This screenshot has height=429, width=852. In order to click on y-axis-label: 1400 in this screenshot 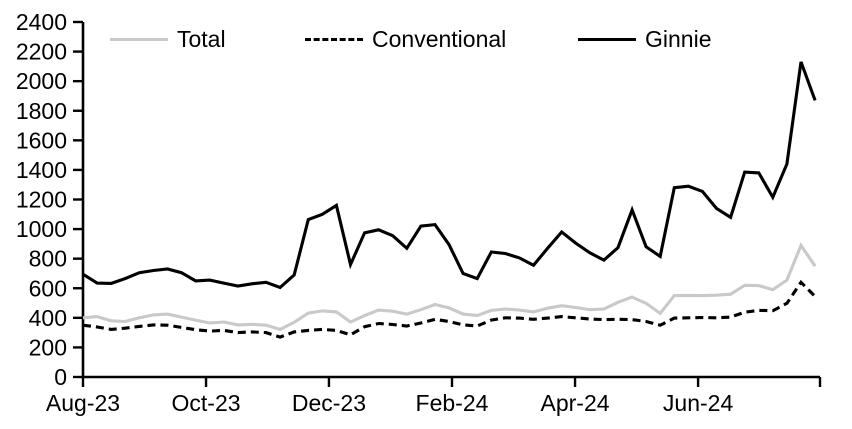, I will do `click(41, 170)`.